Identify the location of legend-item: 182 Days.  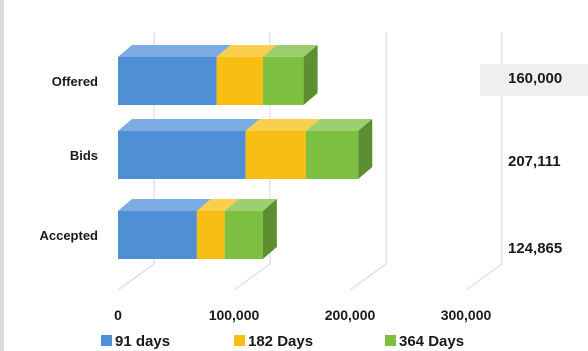
(273, 341).